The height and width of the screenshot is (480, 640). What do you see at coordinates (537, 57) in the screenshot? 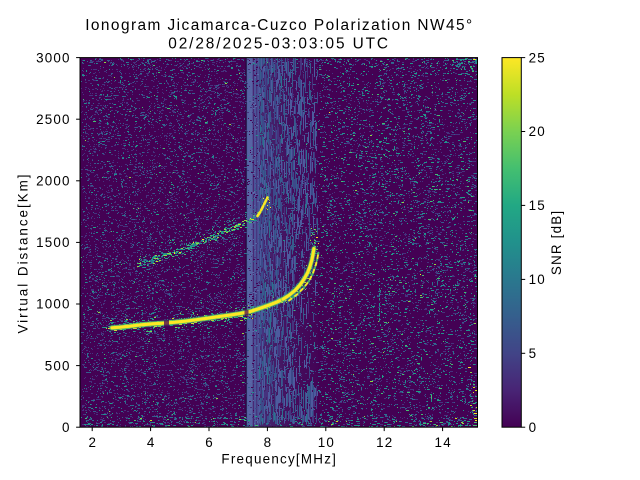
I see `svg-text: 25` at bounding box center [537, 57].